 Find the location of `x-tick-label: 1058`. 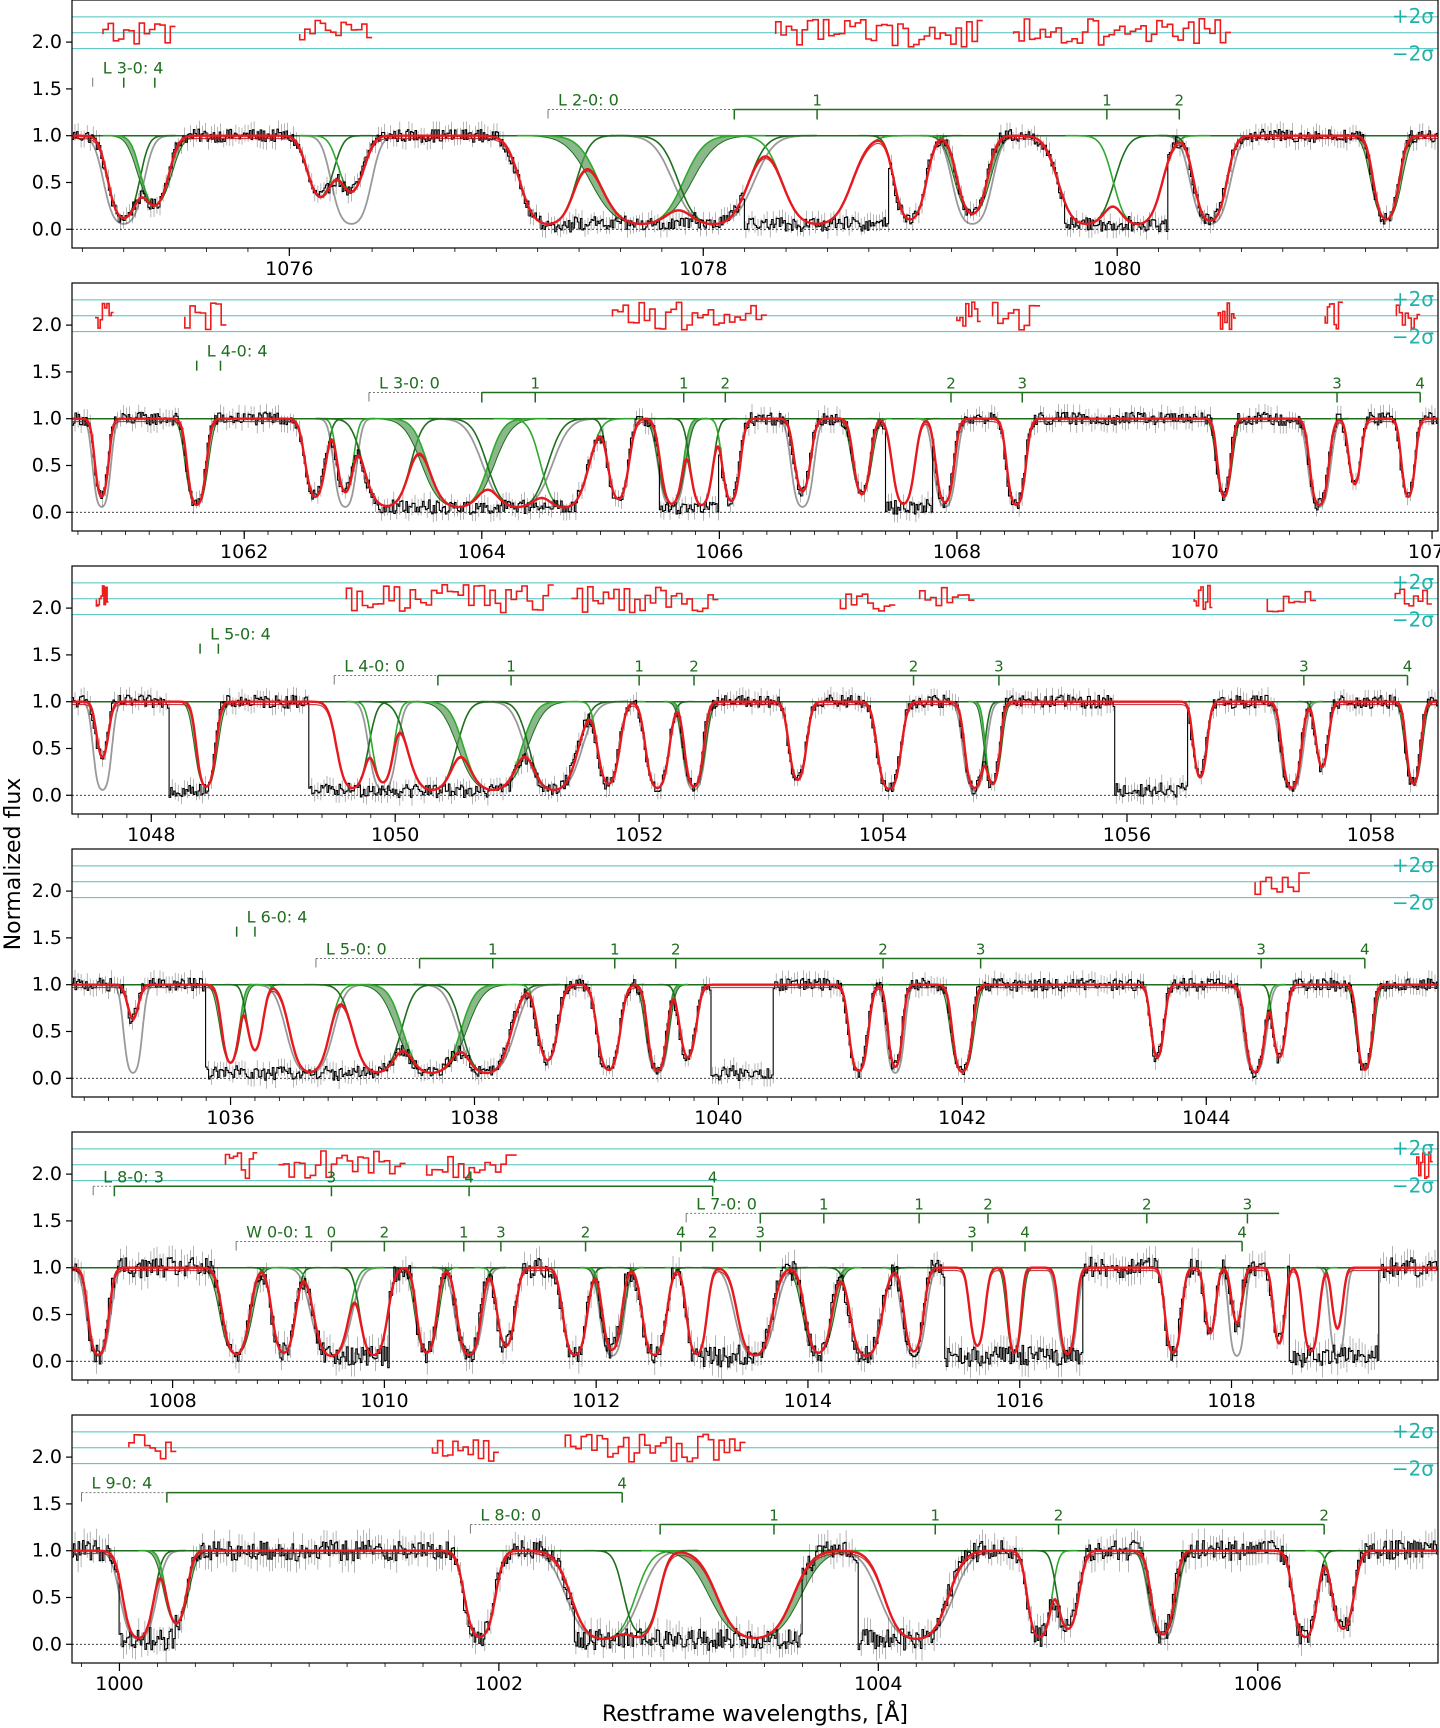

x-tick-label: 1058 is located at coordinates (1371, 835).